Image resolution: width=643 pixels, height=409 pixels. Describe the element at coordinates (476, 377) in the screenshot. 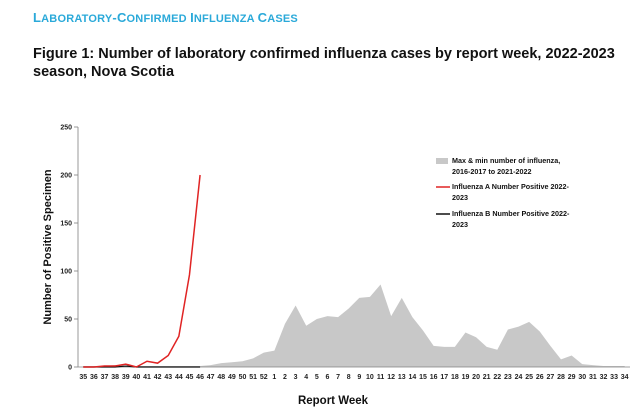

I see `x-tick-label: 20` at that location.